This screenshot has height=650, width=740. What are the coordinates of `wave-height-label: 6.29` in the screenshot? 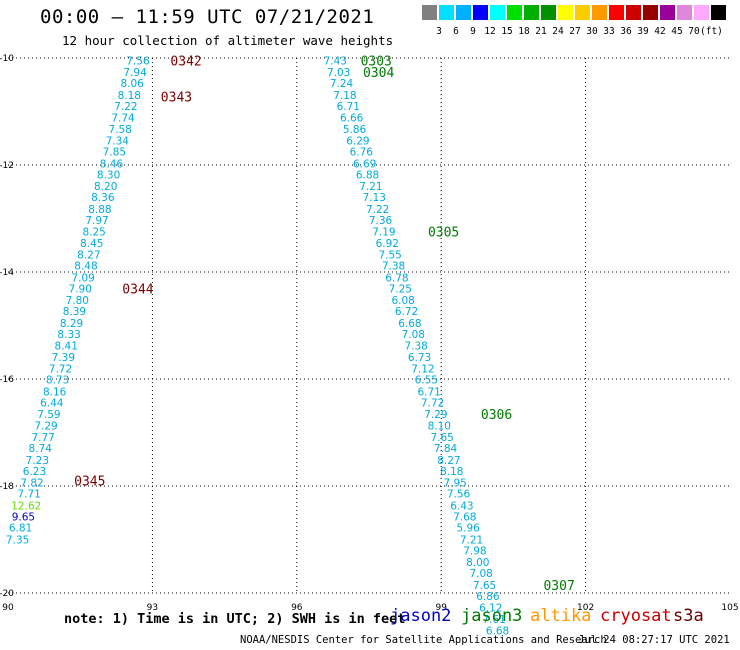 It's located at (357, 141).